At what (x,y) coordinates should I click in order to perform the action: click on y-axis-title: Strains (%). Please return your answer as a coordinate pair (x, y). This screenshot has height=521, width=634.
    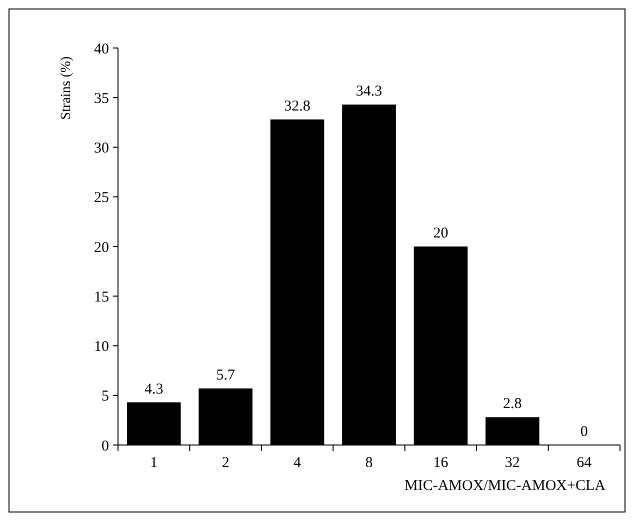
    Looking at the image, I should click on (66, 88).